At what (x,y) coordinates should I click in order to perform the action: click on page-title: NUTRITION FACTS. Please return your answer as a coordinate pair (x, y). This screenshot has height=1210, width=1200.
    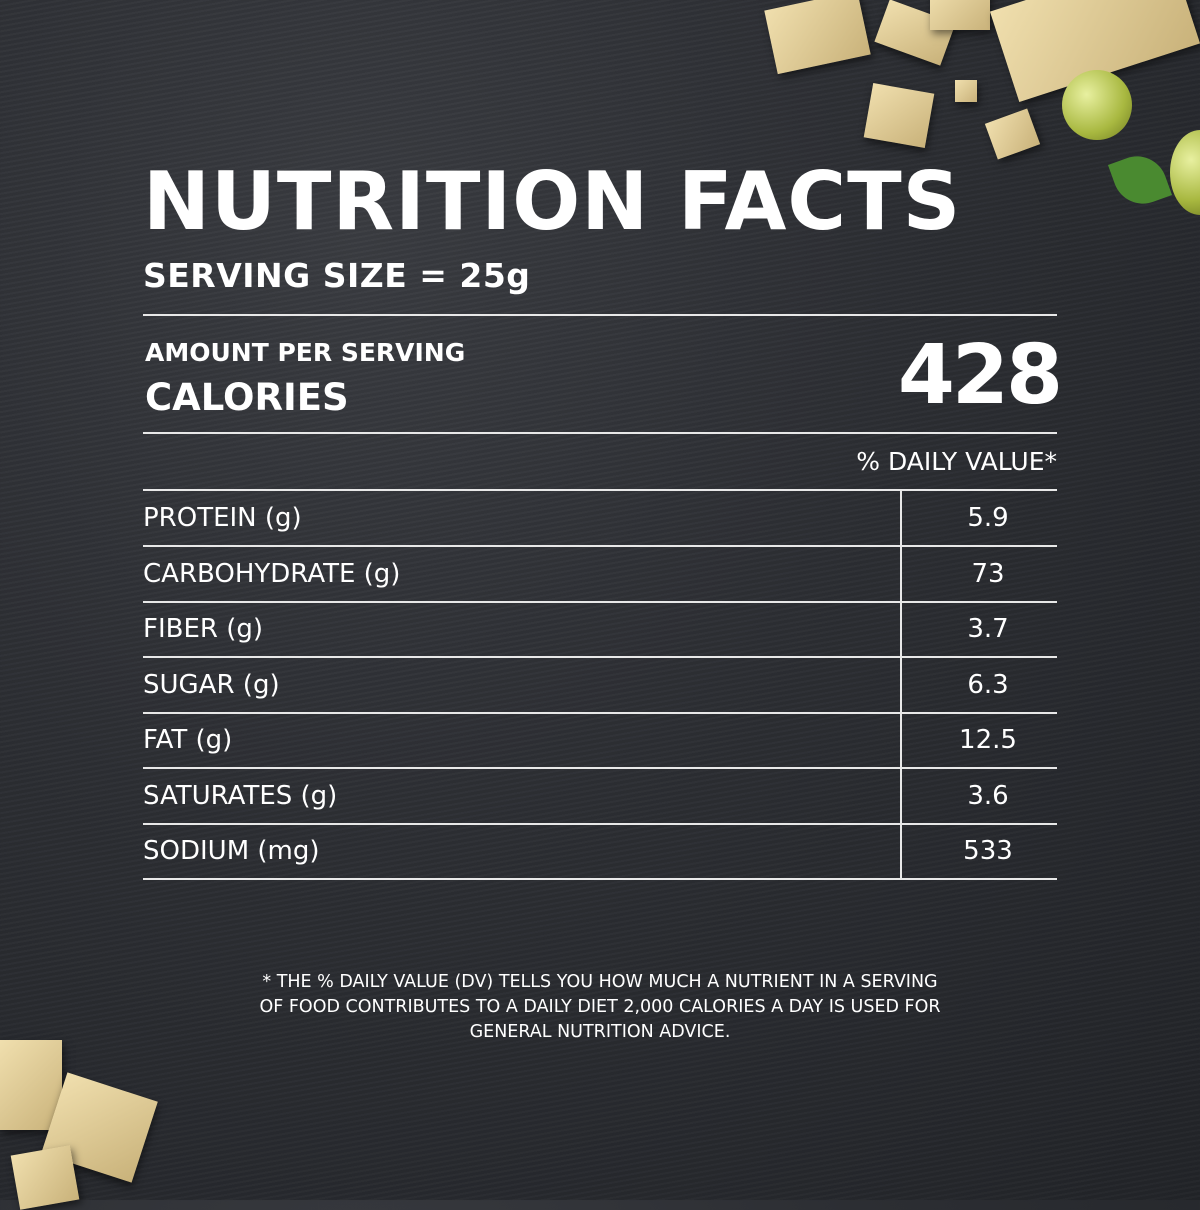
    Looking at the image, I should click on (552, 201).